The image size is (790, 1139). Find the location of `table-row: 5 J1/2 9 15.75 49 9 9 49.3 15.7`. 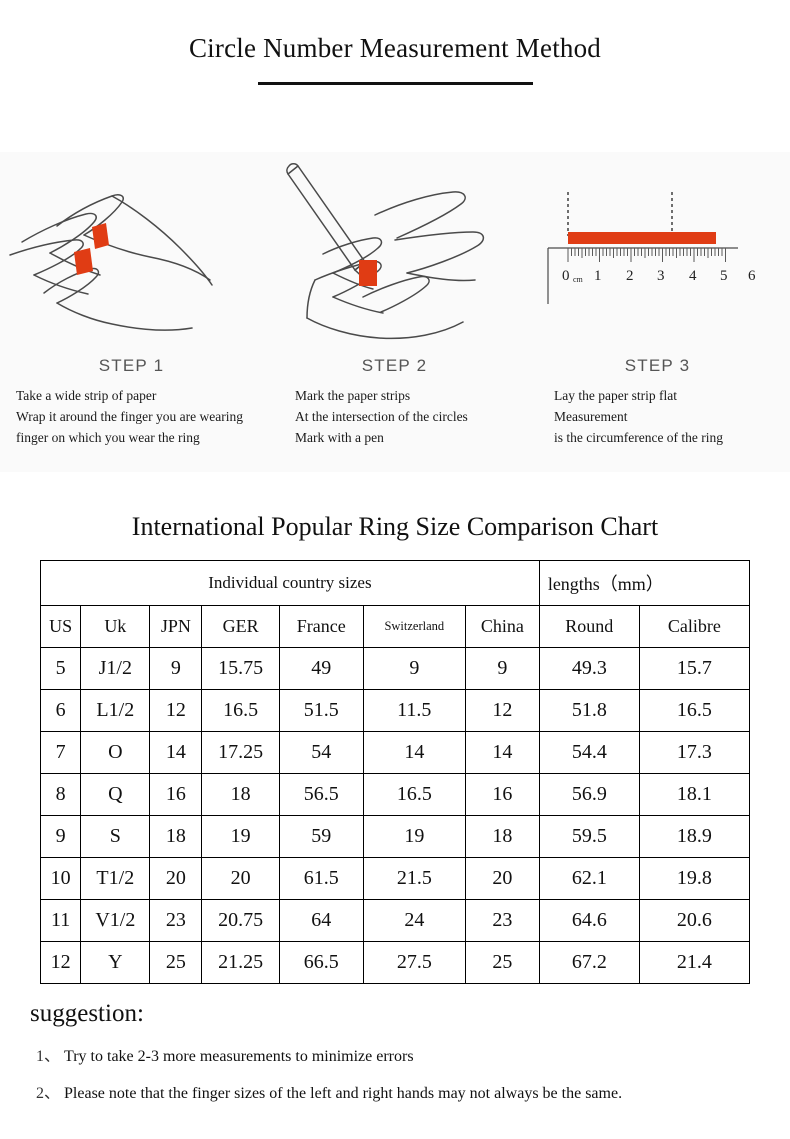

table-row: 5 J1/2 9 15.75 49 9 9 49.3 15.7 is located at coordinates (395, 668).